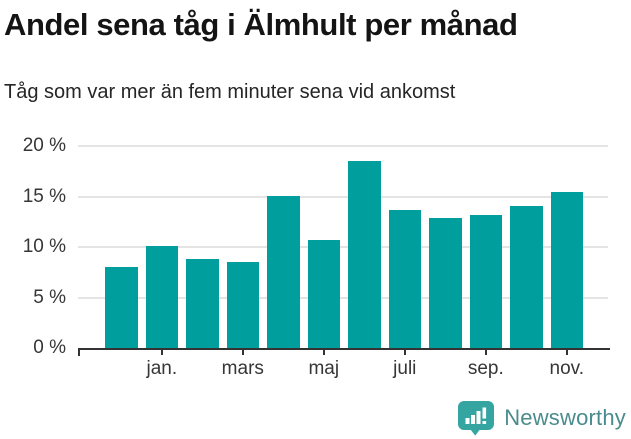 The width and height of the screenshot is (631, 439). I want to click on logo-mini-bars, so click(476, 415).